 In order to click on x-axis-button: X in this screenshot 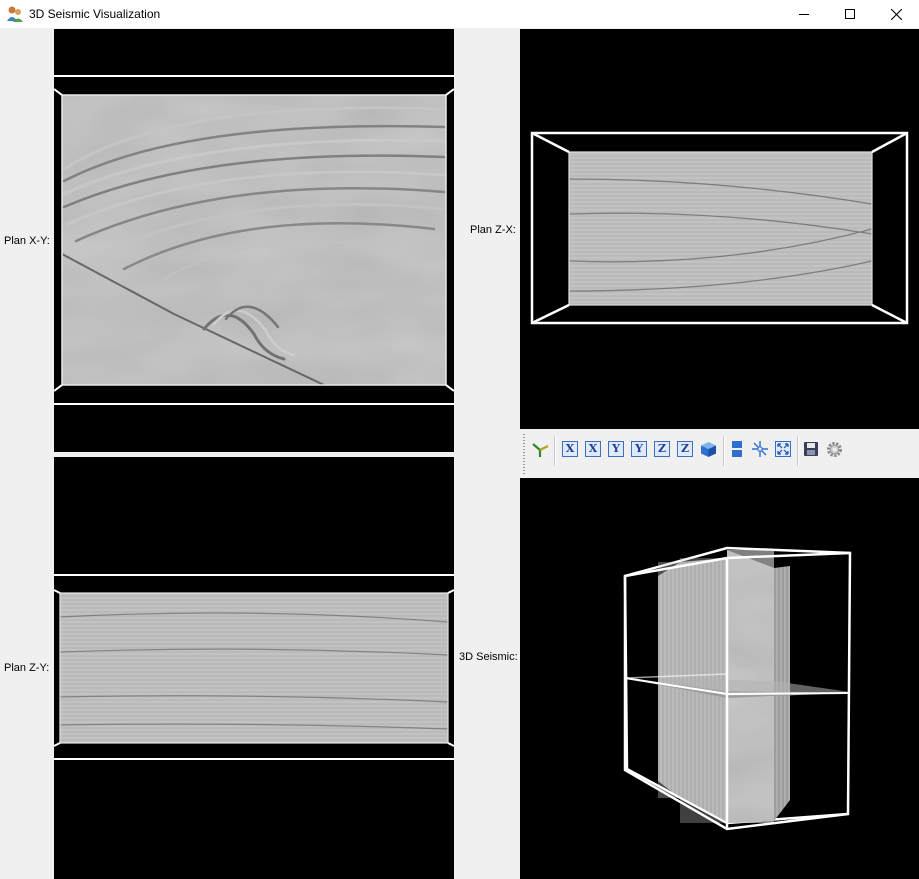, I will do `click(570, 449)`.